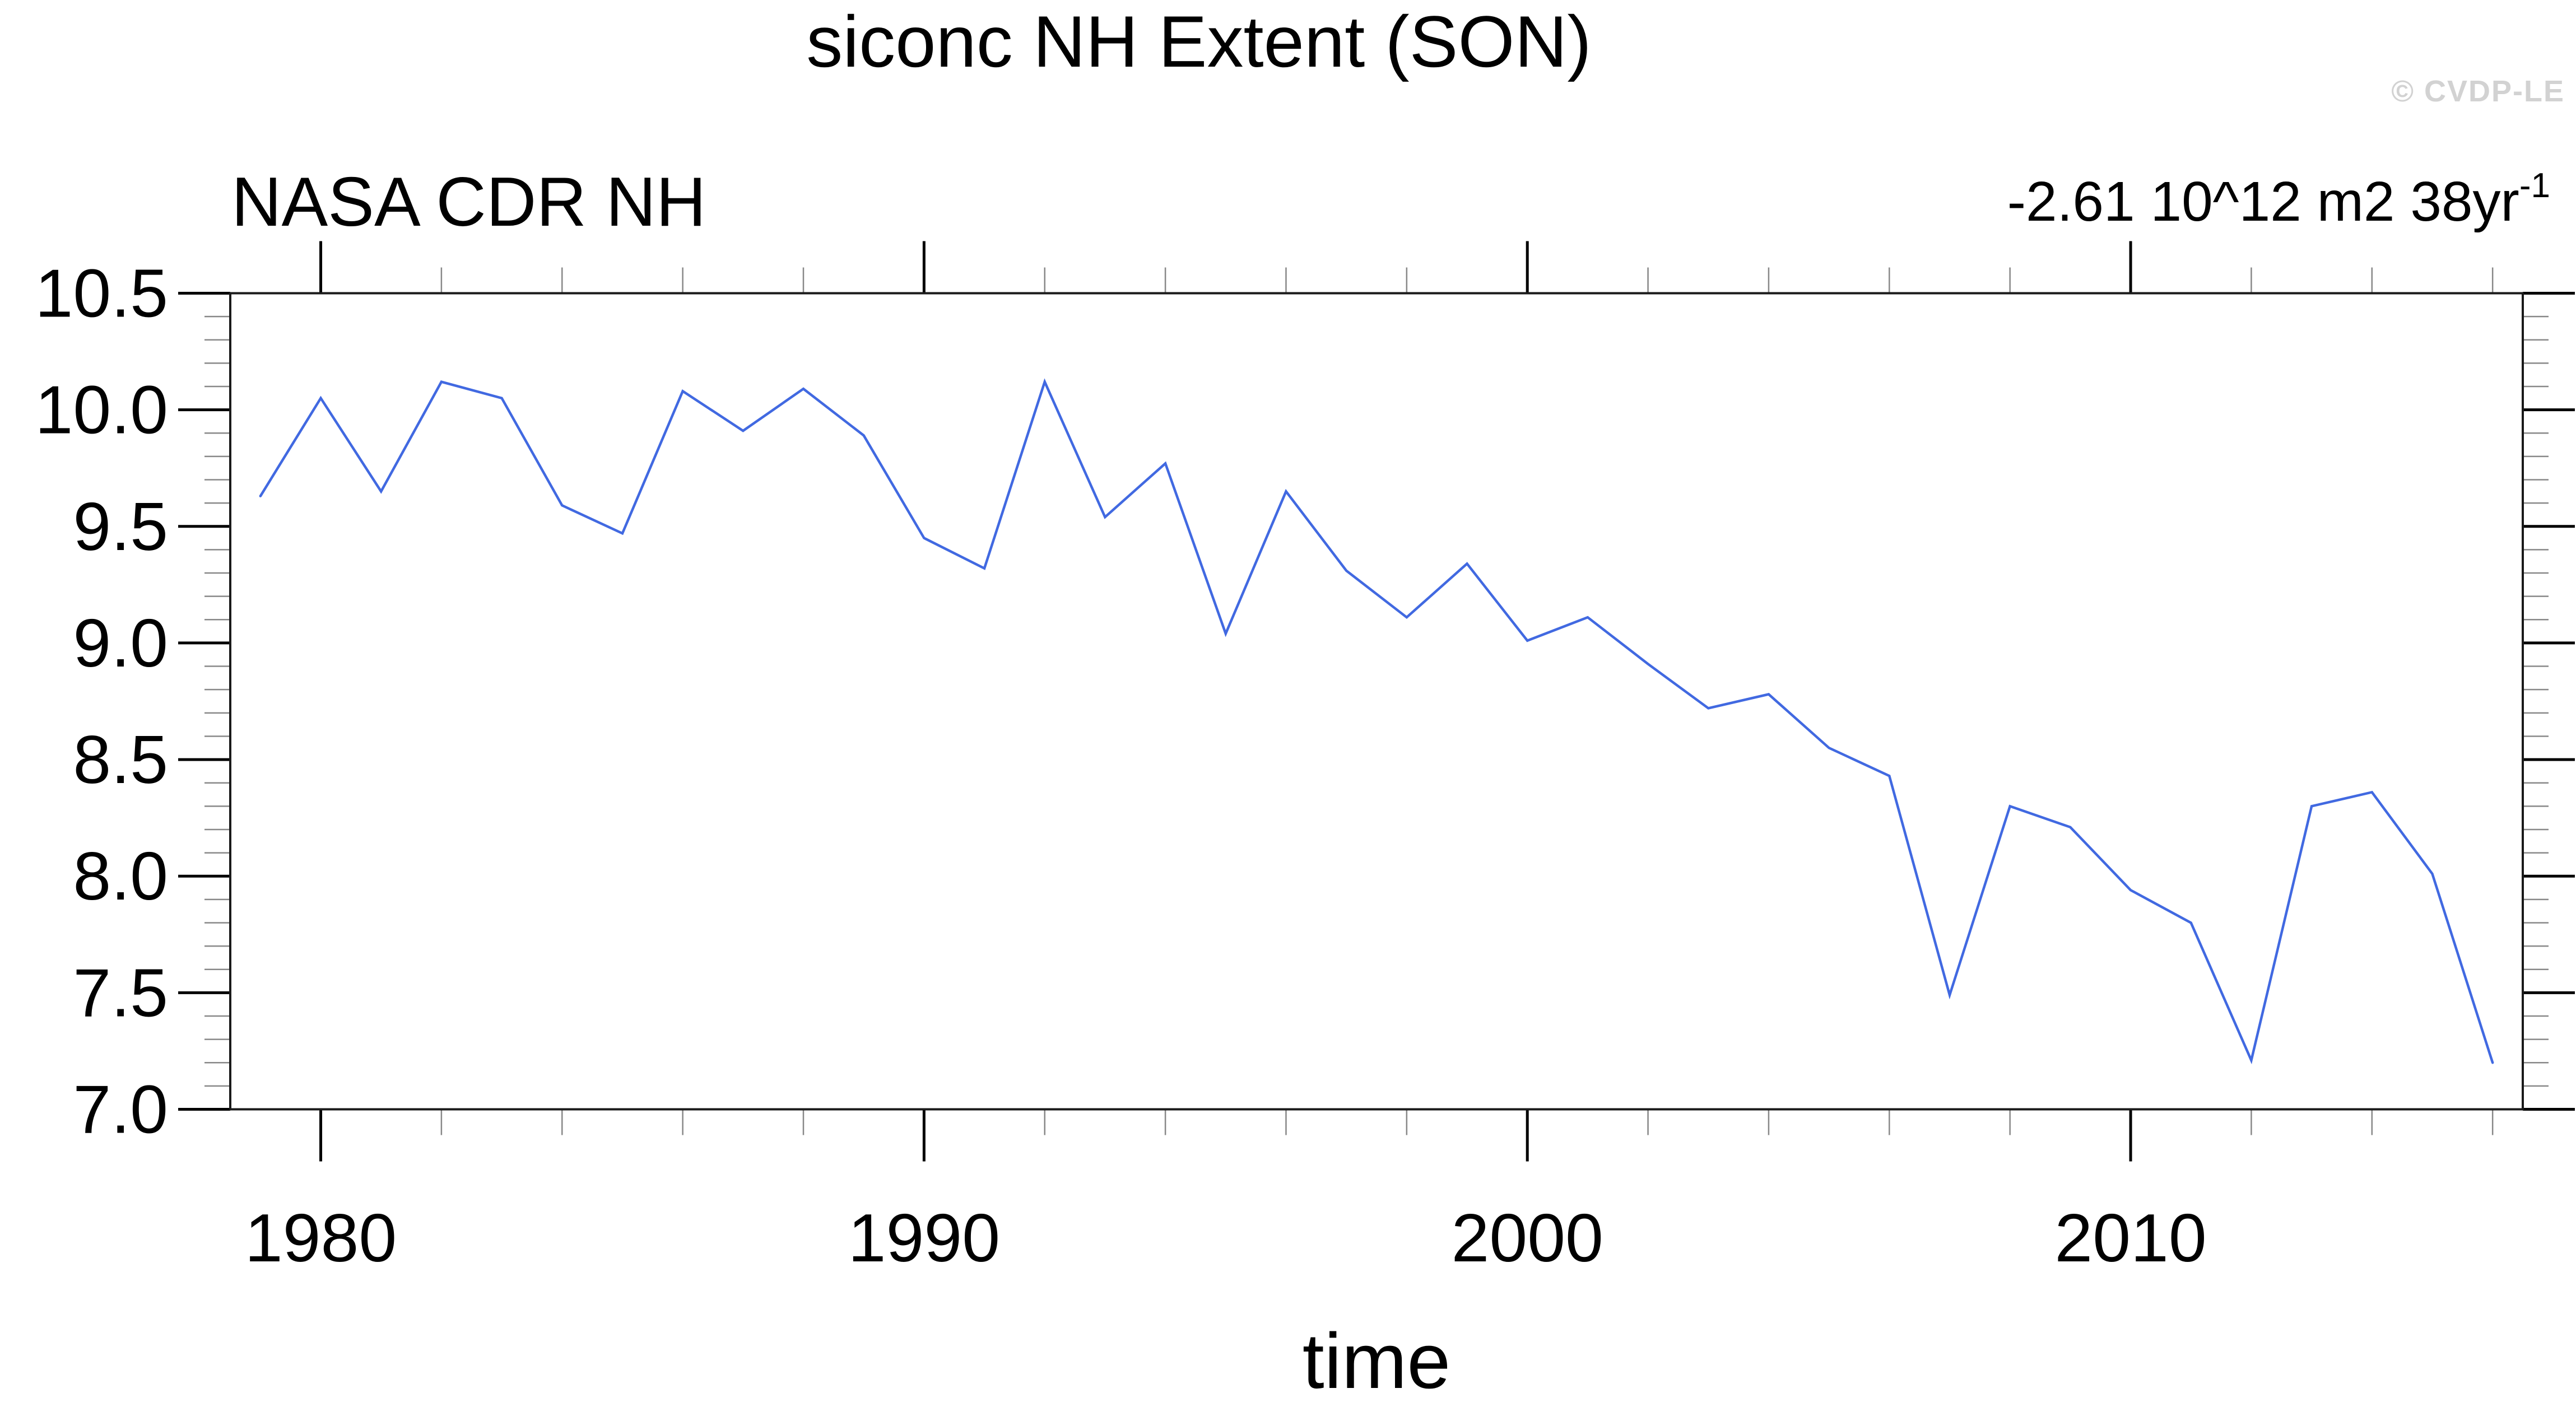 This screenshot has height=1407, width=2576. Describe the element at coordinates (121, 526) in the screenshot. I see `y-tick-label: 9.5` at that location.